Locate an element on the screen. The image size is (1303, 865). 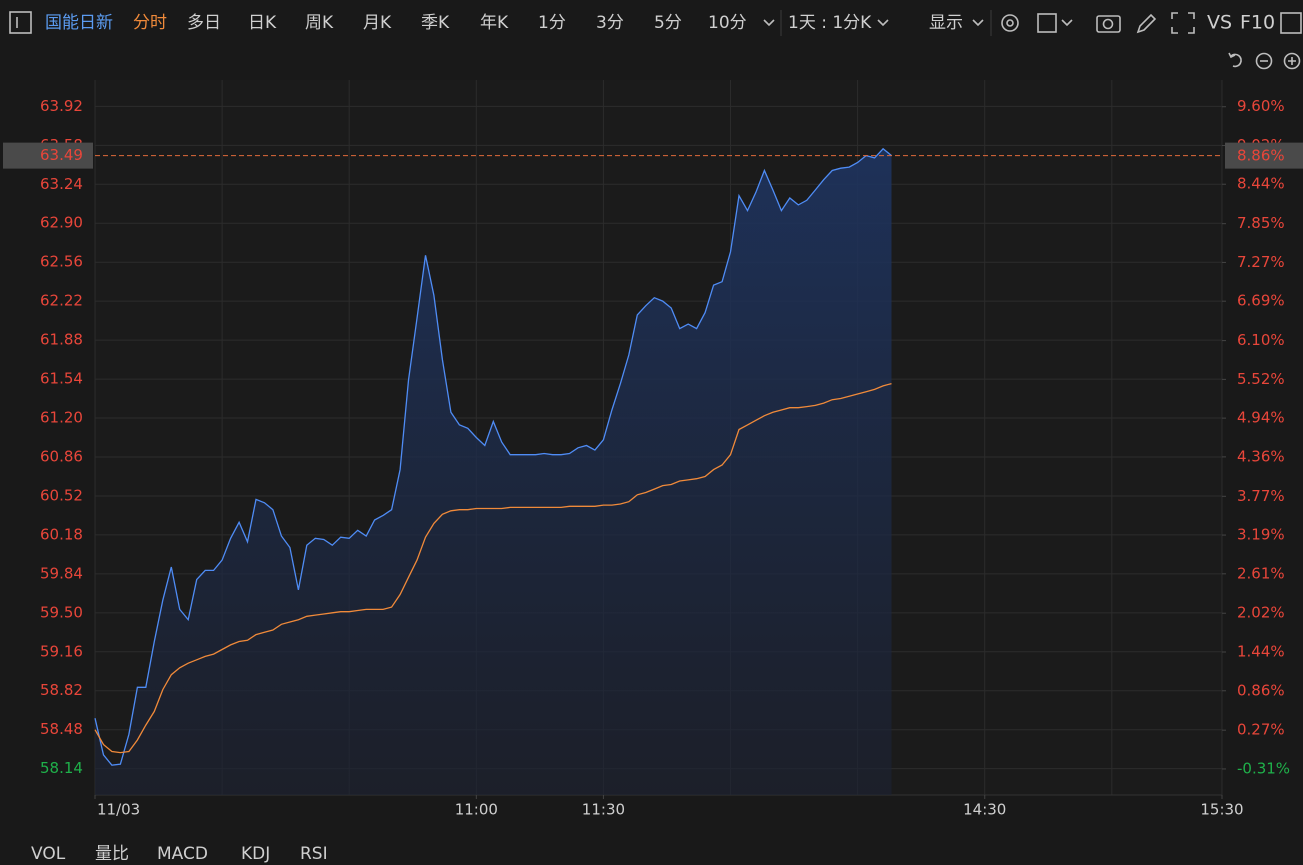
draw-icon is located at coordinates (1146, 23).